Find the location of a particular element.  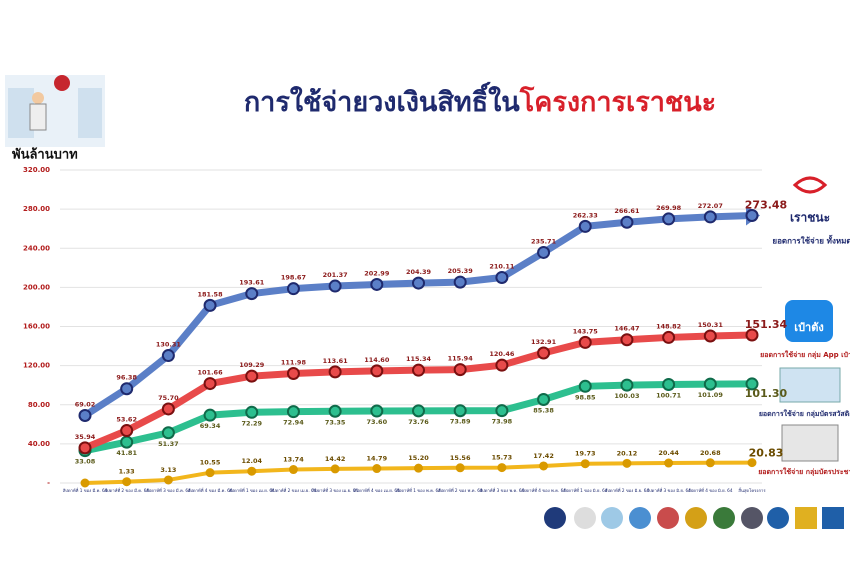

value-label: 101.30 is located at coordinates (766, 393).